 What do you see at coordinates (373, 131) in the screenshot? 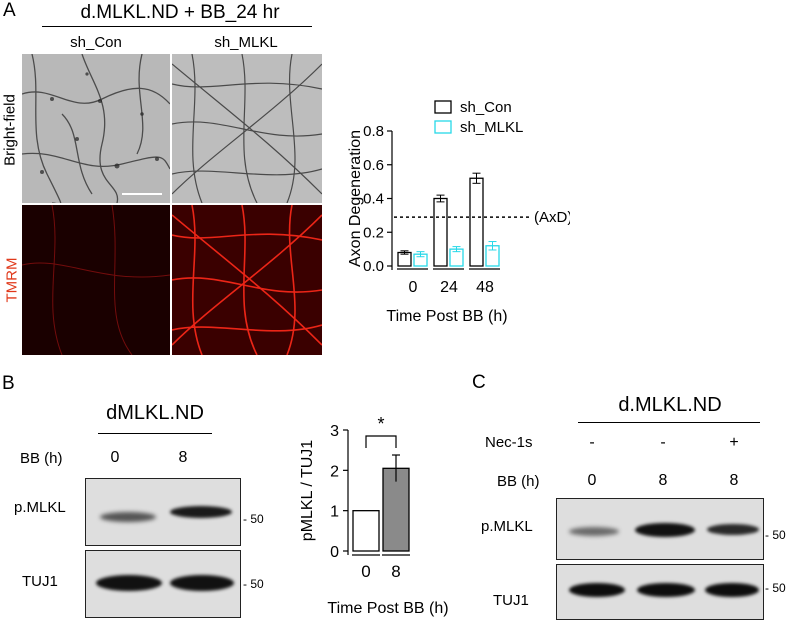
I see `y-tick-label: 0.8` at bounding box center [373, 131].